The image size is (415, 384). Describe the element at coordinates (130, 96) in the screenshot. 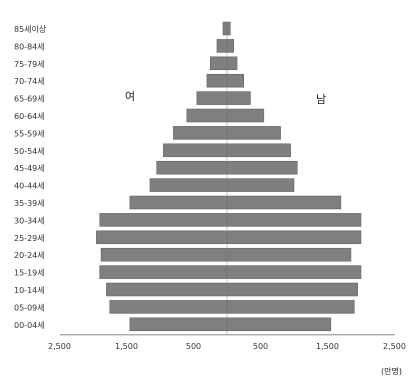

I see `legend-female: 여` at that location.